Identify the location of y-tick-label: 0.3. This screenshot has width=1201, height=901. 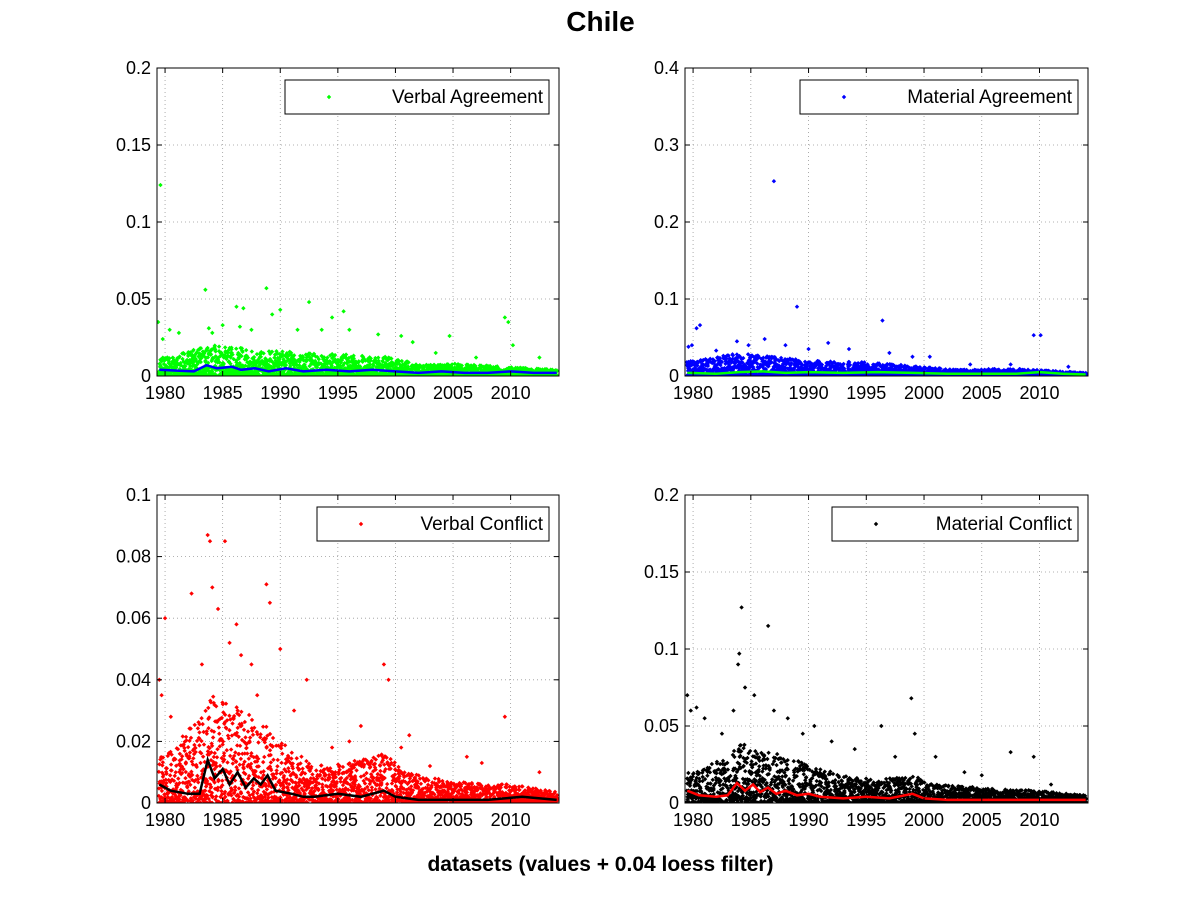
(666, 145).